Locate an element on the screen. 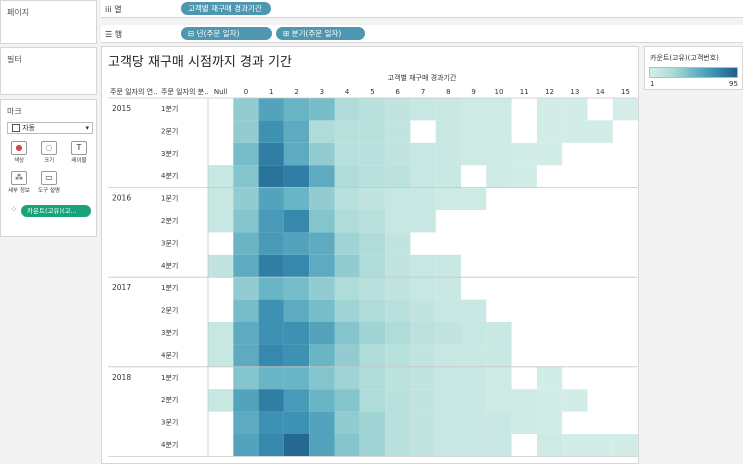  rows-pill-quarter: ⊞ 분기(주문 일자) is located at coordinates (320, 33).